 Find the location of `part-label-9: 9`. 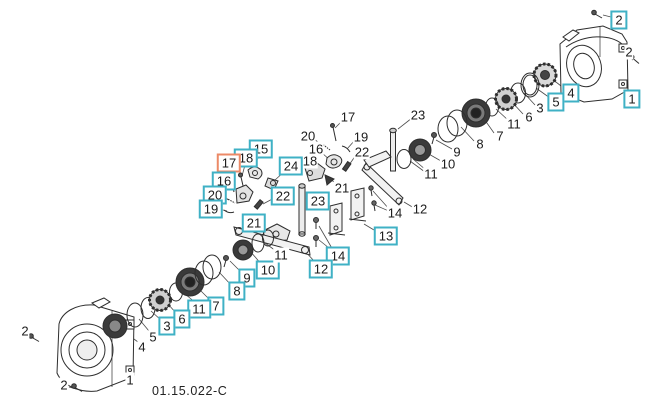

part-label-9: 9 is located at coordinates (457, 152).